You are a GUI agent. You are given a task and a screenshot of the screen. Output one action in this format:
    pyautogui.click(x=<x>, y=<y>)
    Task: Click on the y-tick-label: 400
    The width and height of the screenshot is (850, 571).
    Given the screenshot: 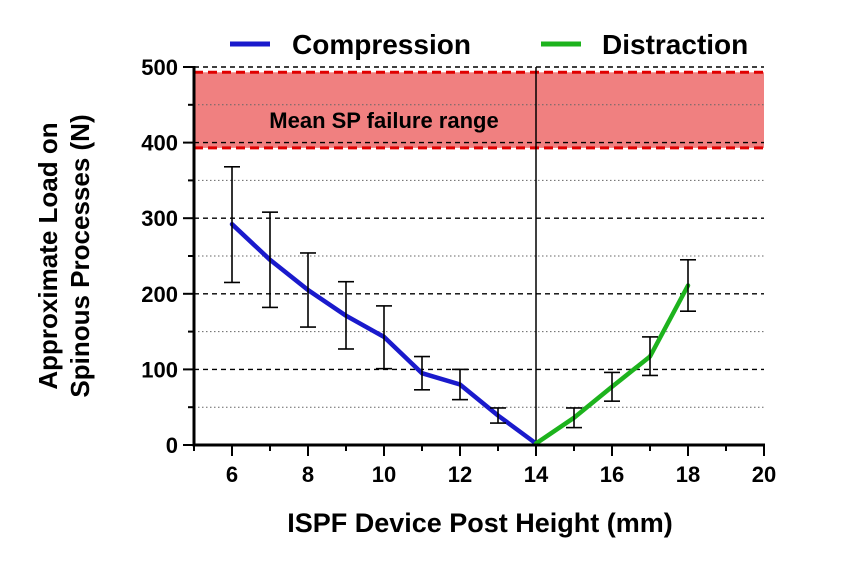 What is the action you would take?
    pyautogui.click(x=159, y=143)
    